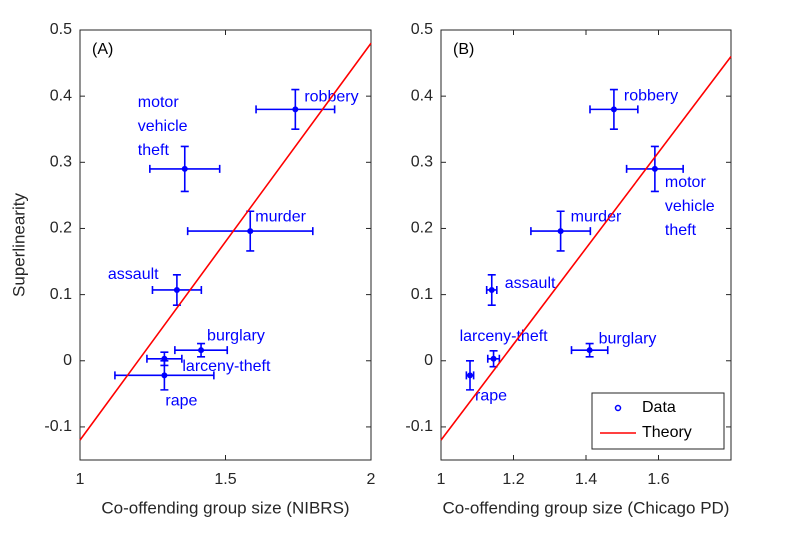 The width and height of the screenshot is (789, 536). Describe the element at coordinates (225, 479) in the screenshot. I see `x-tick-label: 1.5` at that location.